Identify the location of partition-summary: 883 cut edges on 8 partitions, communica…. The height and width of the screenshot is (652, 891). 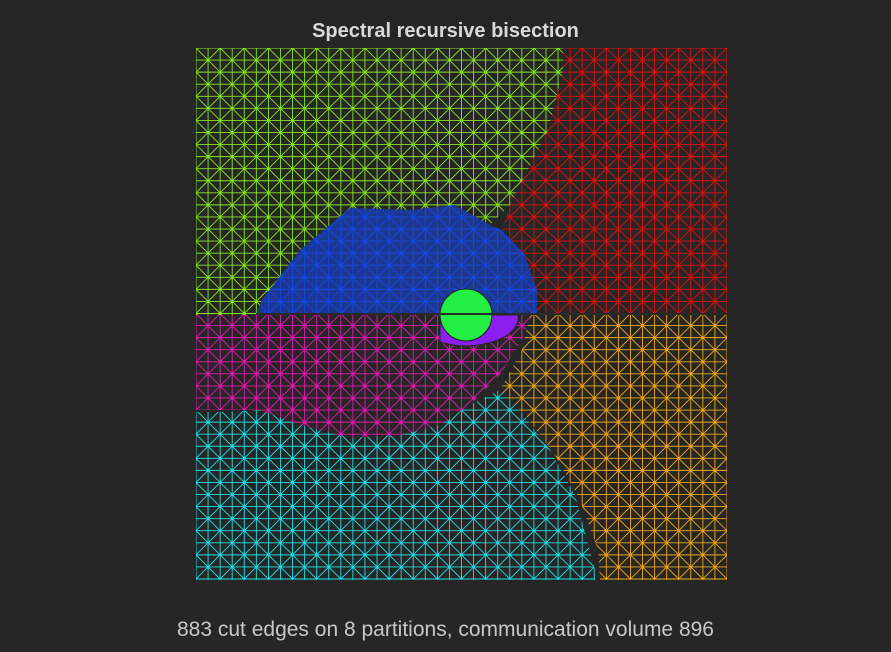
(445, 629).